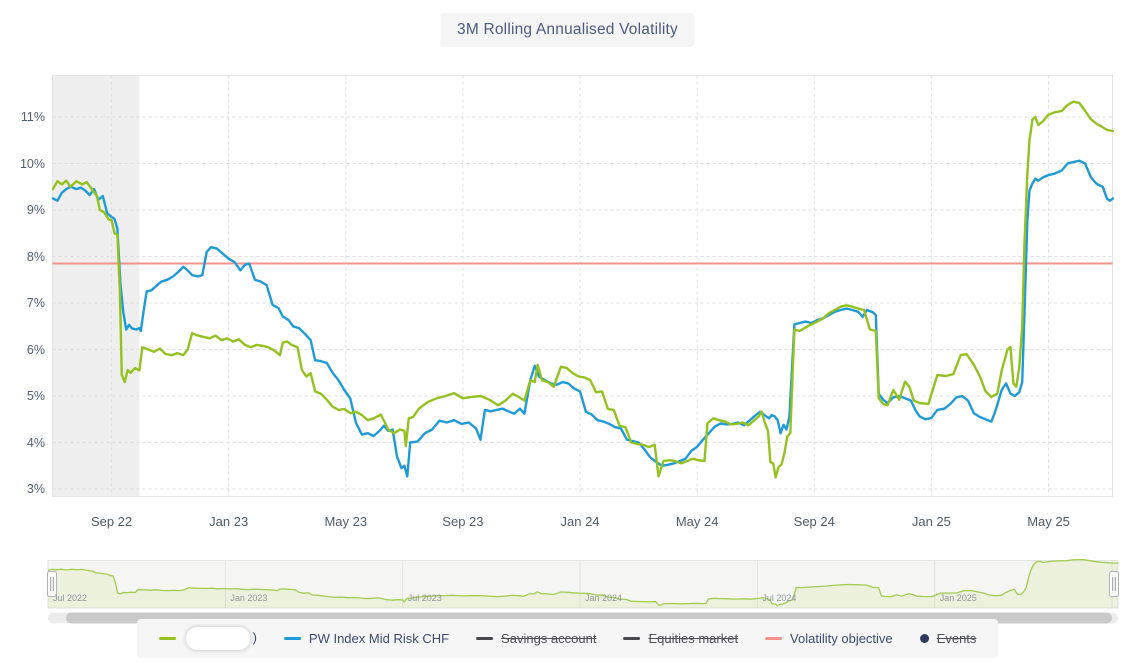  Describe the element at coordinates (1114, 584) in the screenshot. I see `navigator-right-handle` at that location.